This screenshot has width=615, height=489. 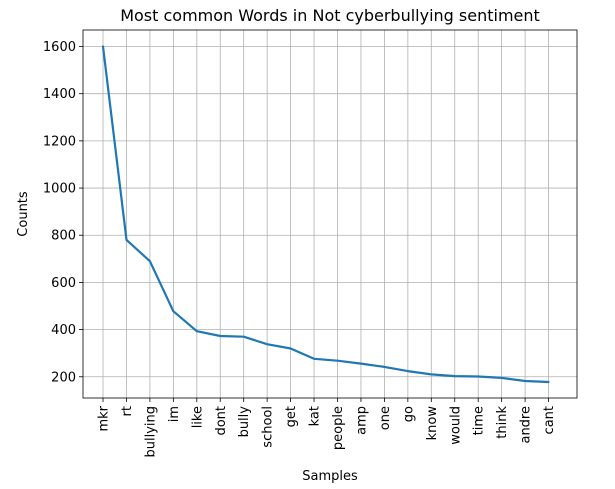 What do you see at coordinates (221, 421) in the screenshot?
I see `x-tick-label: dont` at bounding box center [221, 421].